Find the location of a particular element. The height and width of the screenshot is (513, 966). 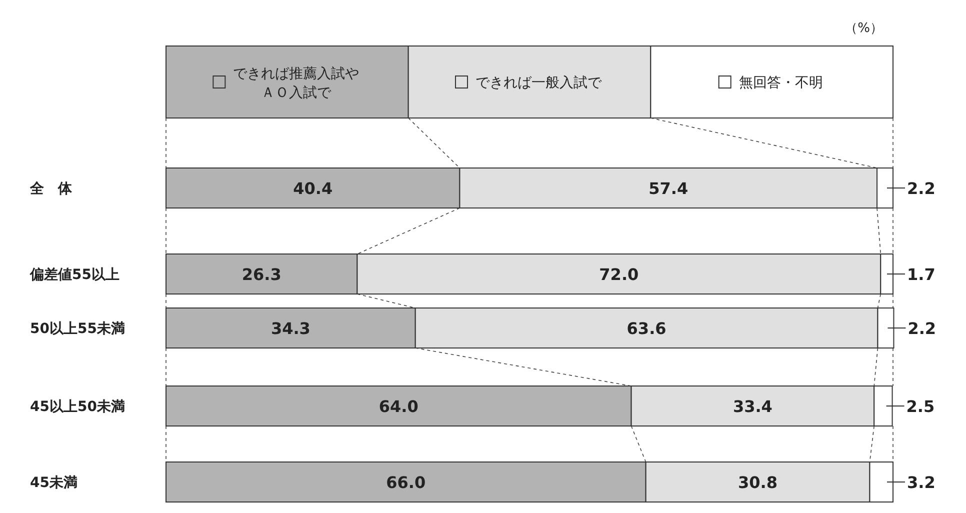

data-label: 72.0 is located at coordinates (619, 274).